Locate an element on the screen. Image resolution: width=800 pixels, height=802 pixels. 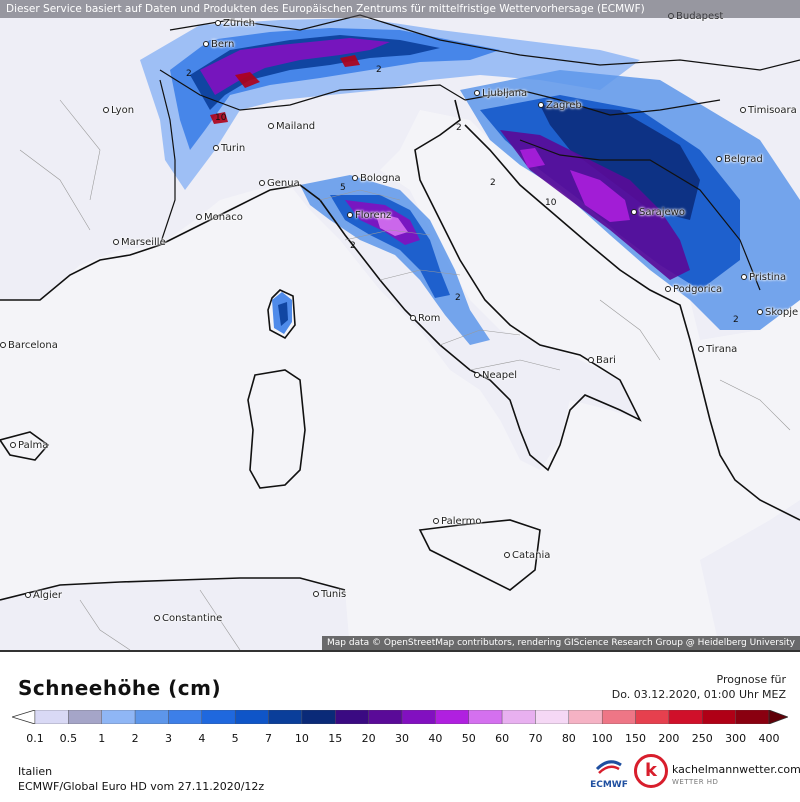
city-label: Catania is located at coordinates (527, 555).